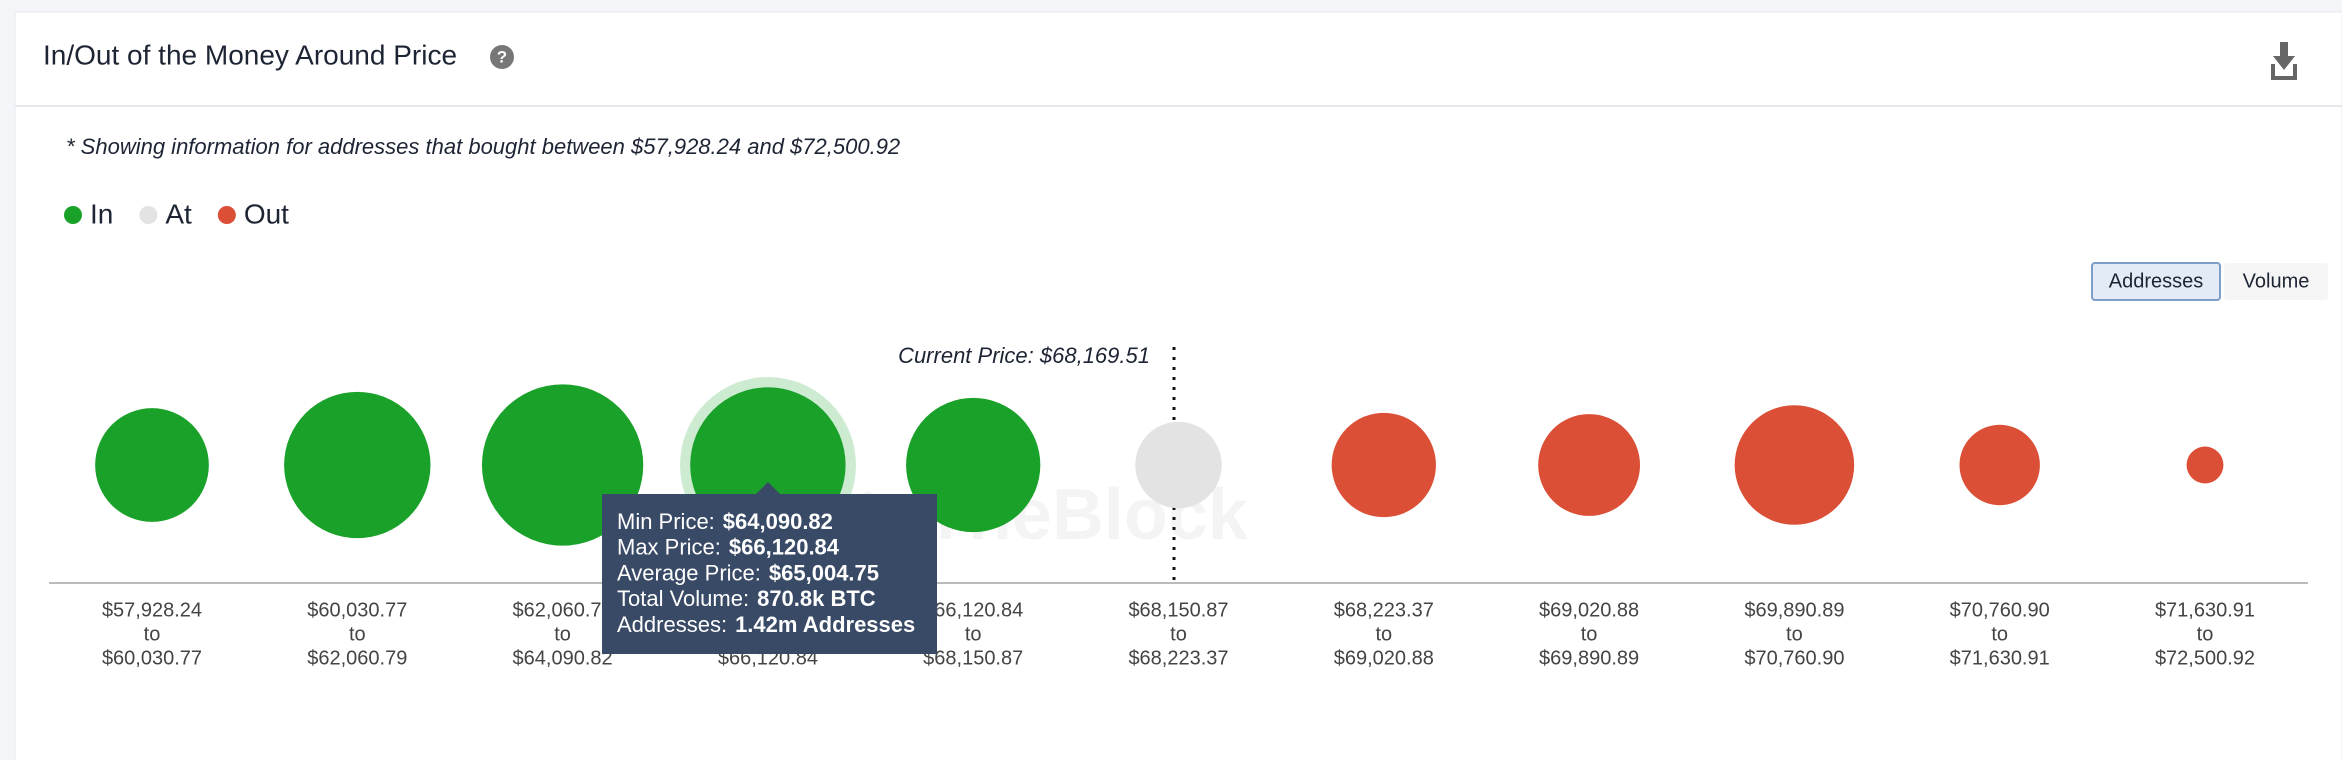 This screenshot has height=760, width=2342. I want to click on range-from: $71,630.91, so click(2205, 610).